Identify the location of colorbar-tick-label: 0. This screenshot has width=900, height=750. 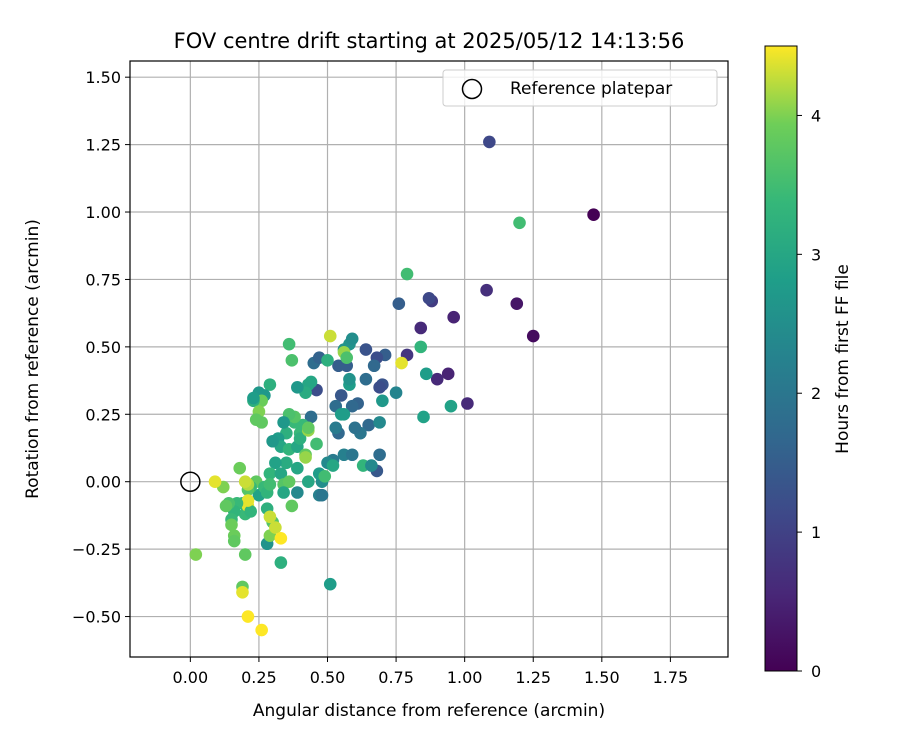
(816, 671).